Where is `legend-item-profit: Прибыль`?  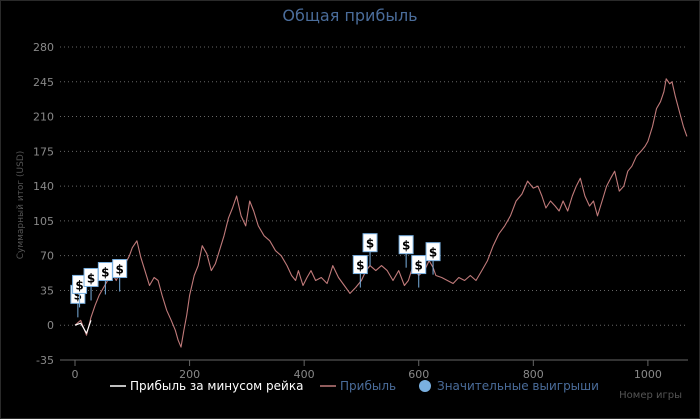 legend-item-profit: Прибыль is located at coordinates (358, 386).